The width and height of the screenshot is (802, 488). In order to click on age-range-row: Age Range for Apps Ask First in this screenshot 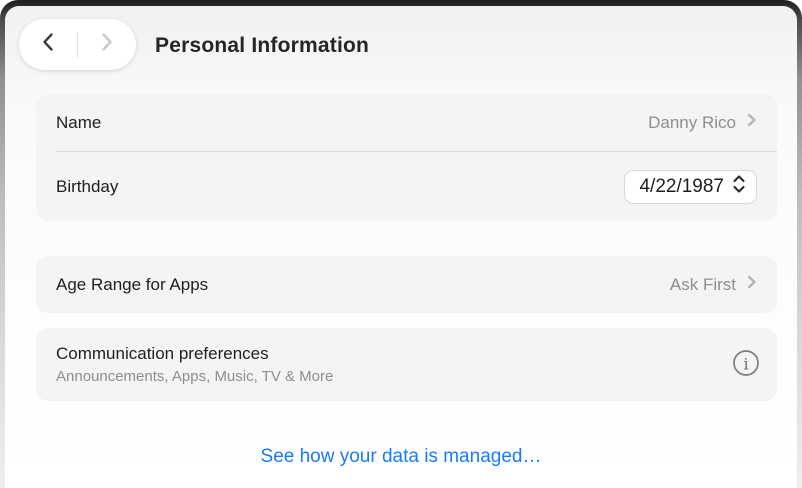, I will do `click(406, 284)`.